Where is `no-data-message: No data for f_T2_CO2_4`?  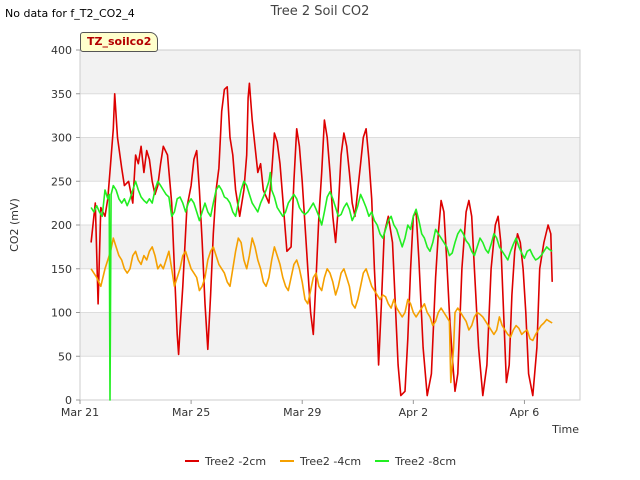 no-data-message: No data for f_T2_CO2_4 is located at coordinates (70, 13).